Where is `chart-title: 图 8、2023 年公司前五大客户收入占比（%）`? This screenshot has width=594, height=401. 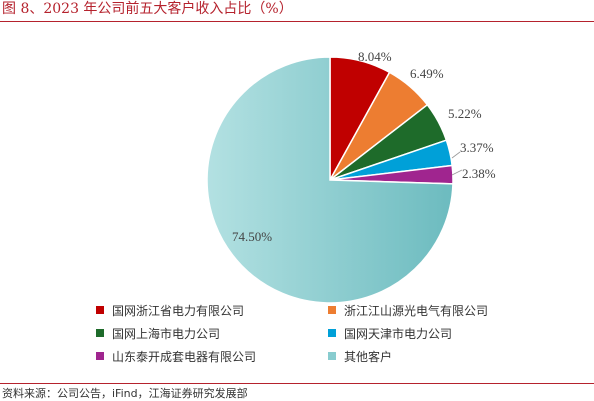 chart-title: 图 8、2023 年公司前五大客户收入占比（%） is located at coordinates (147, 9).